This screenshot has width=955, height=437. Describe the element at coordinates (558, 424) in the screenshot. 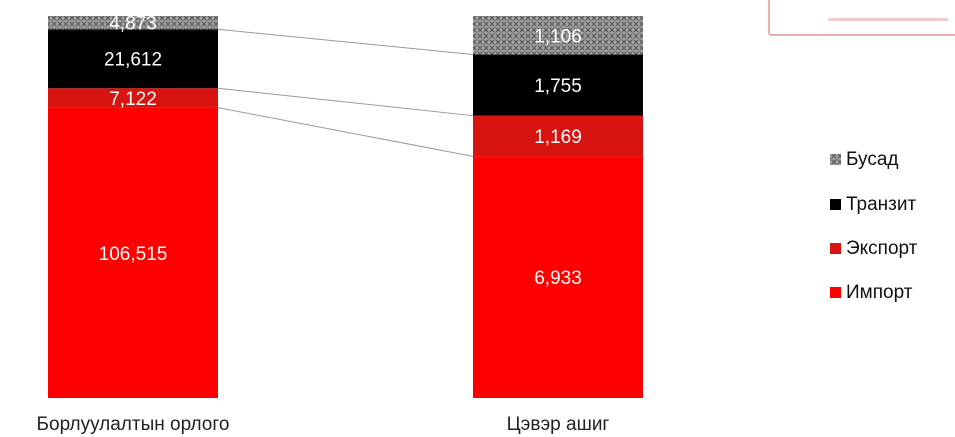

I see `category-label-2: Цэвэр ашиг` at that location.